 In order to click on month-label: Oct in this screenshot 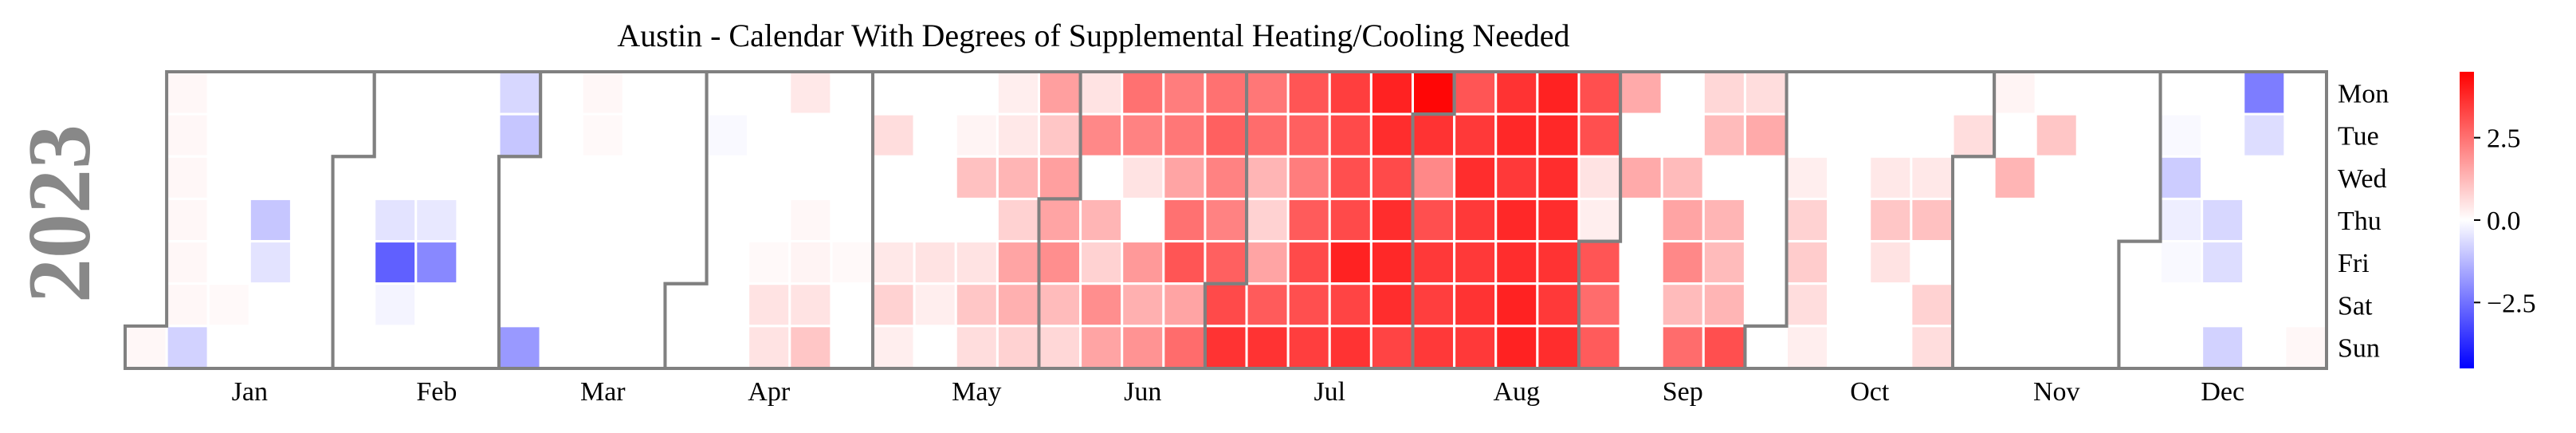, I will do `click(1870, 392)`.